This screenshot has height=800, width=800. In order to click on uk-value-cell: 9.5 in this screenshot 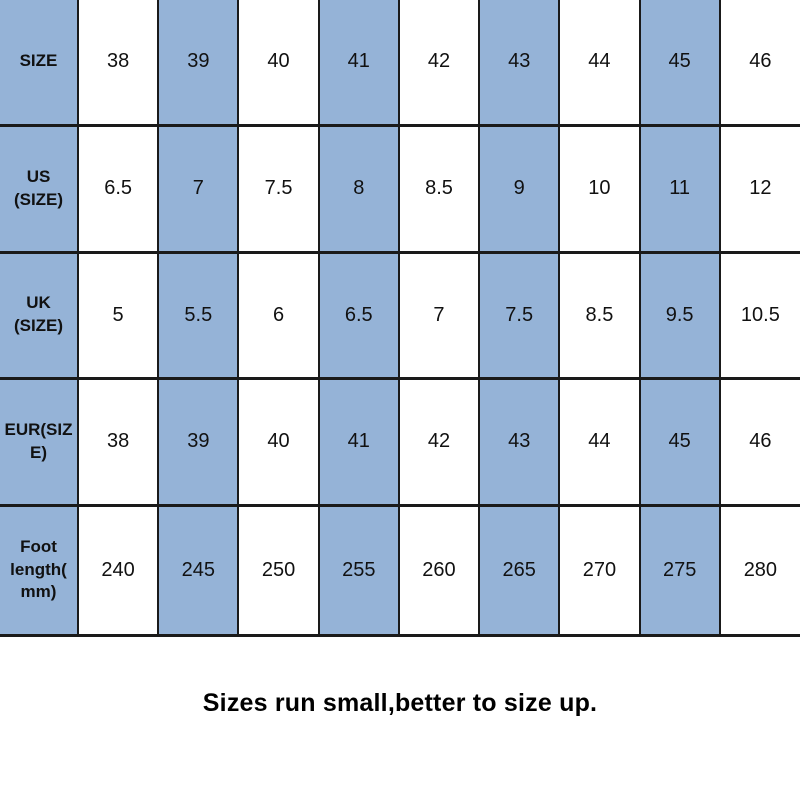, I will do `click(679, 315)`.